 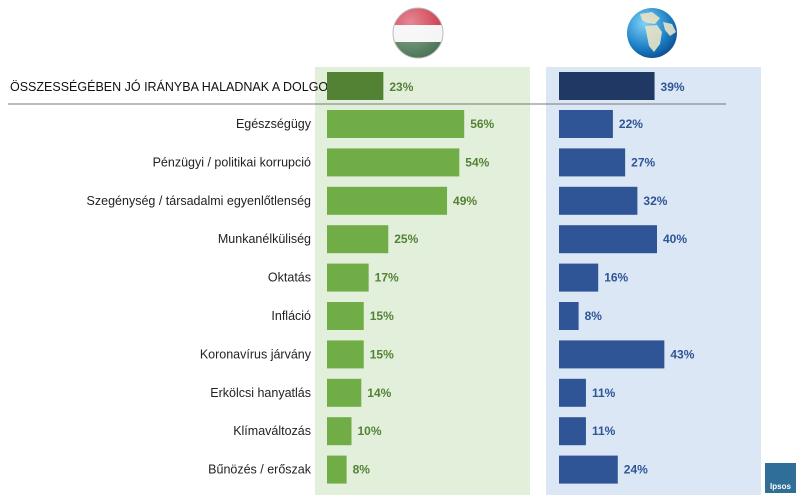 What do you see at coordinates (370, 431) in the screenshot?
I see `hungary-value-label: 10%` at bounding box center [370, 431].